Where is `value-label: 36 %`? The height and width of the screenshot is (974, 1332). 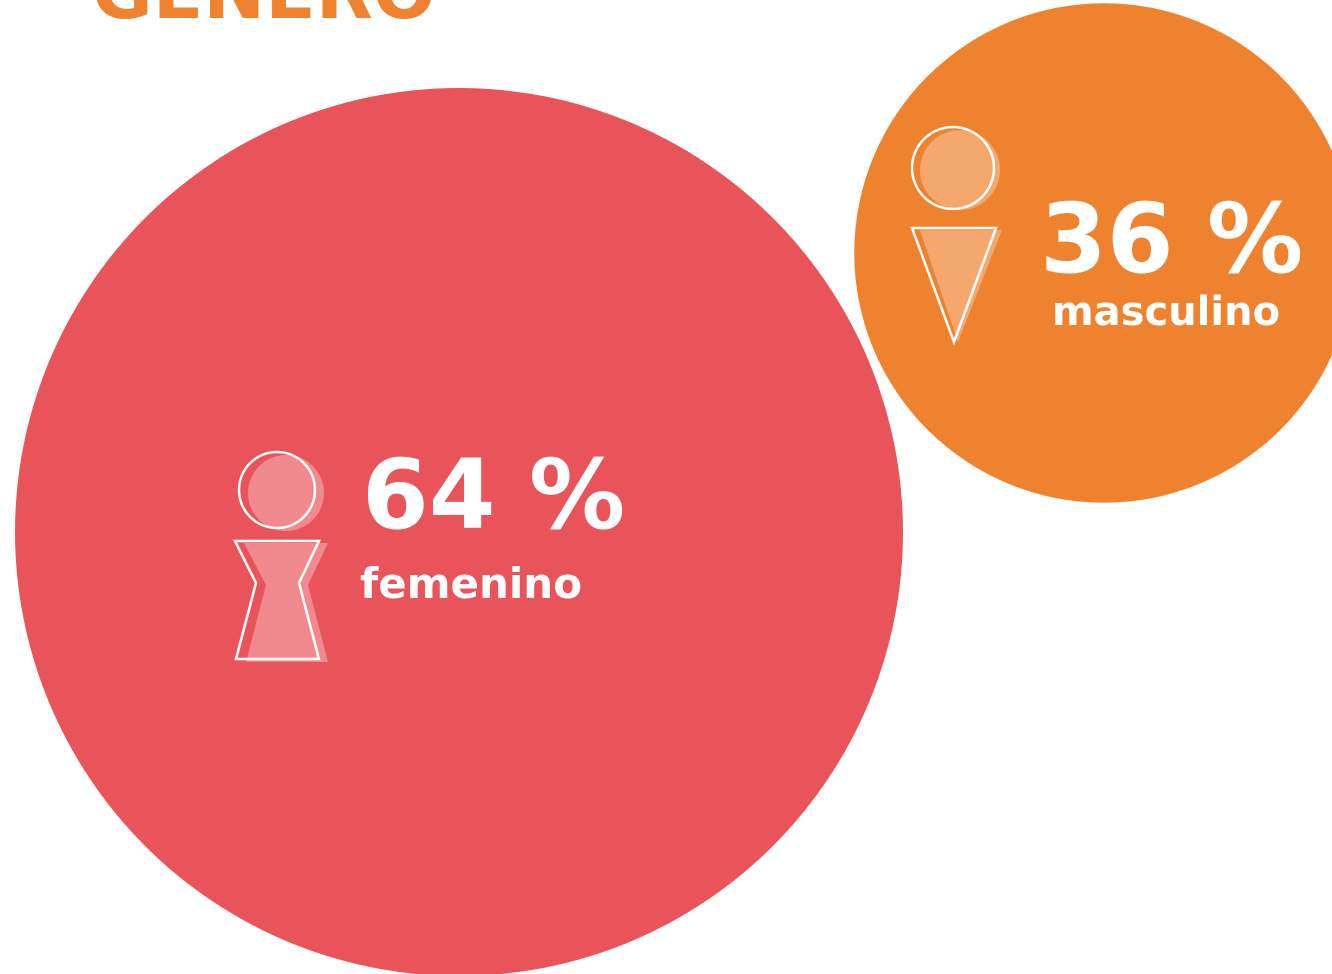 value-label: 36 % is located at coordinates (1171, 239).